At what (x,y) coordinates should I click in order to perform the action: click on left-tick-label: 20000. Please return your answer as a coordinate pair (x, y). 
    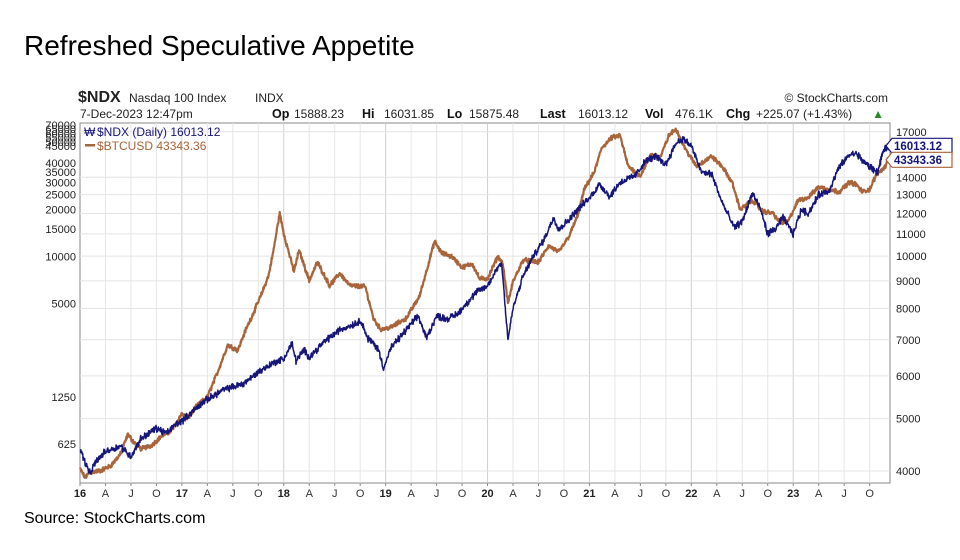
    Looking at the image, I should click on (60, 211).